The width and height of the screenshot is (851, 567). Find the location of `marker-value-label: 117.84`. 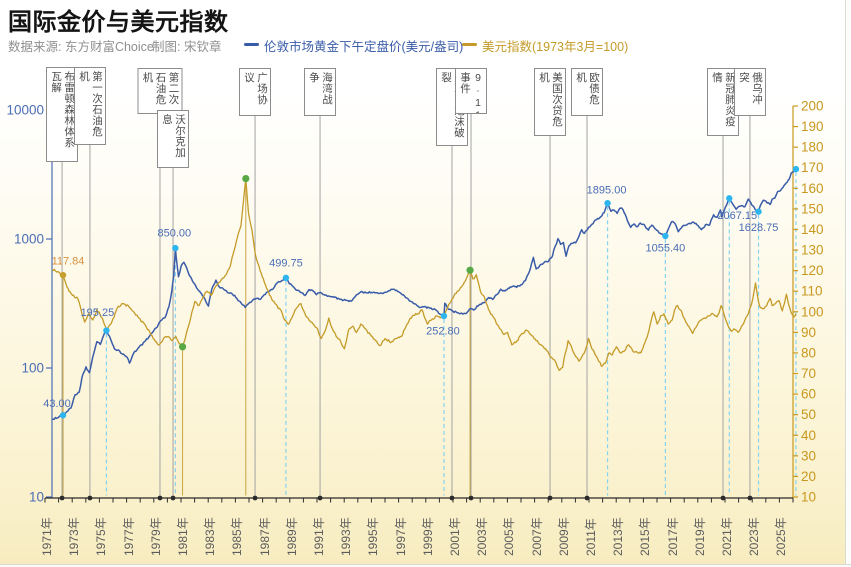

marker-value-label: 117.84 is located at coordinates (68, 262).